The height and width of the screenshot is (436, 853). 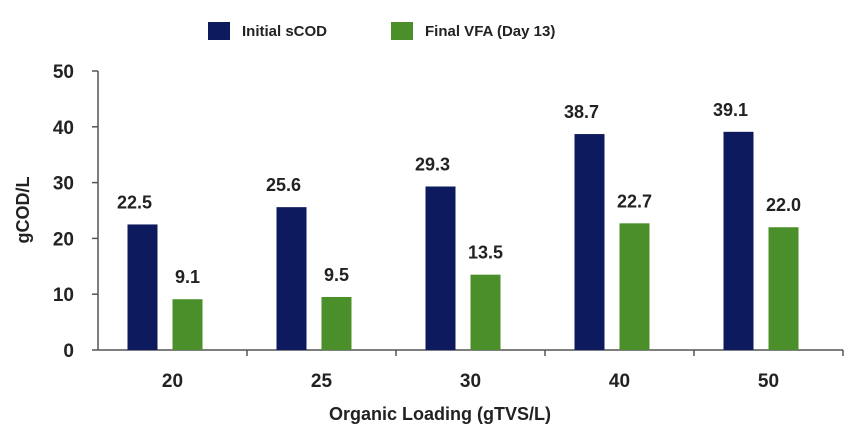 I want to click on legend-label-initial-scod: Initial sCOD, so click(x=285, y=31).